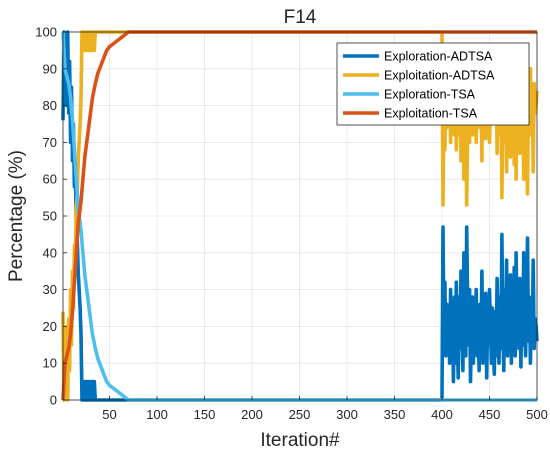  Describe the element at coordinates (347, 414) in the screenshot. I see `x-tick-label: 300` at that location.